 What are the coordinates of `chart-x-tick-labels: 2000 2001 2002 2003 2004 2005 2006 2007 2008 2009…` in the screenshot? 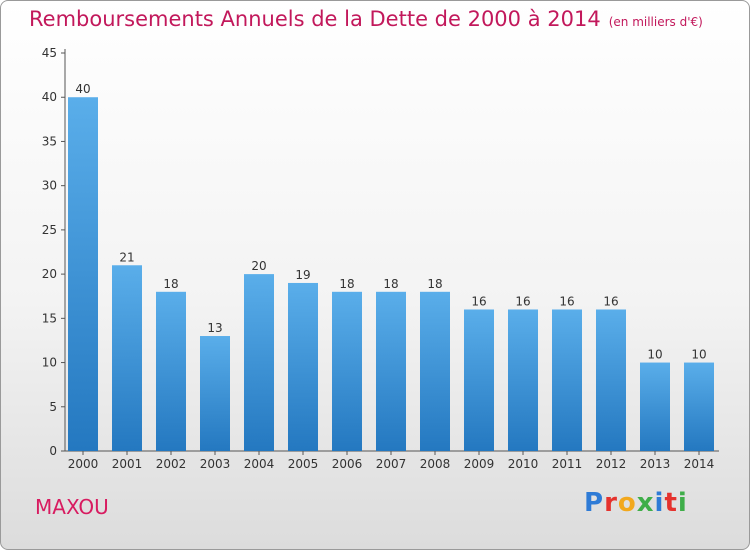 It's located at (391, 464).